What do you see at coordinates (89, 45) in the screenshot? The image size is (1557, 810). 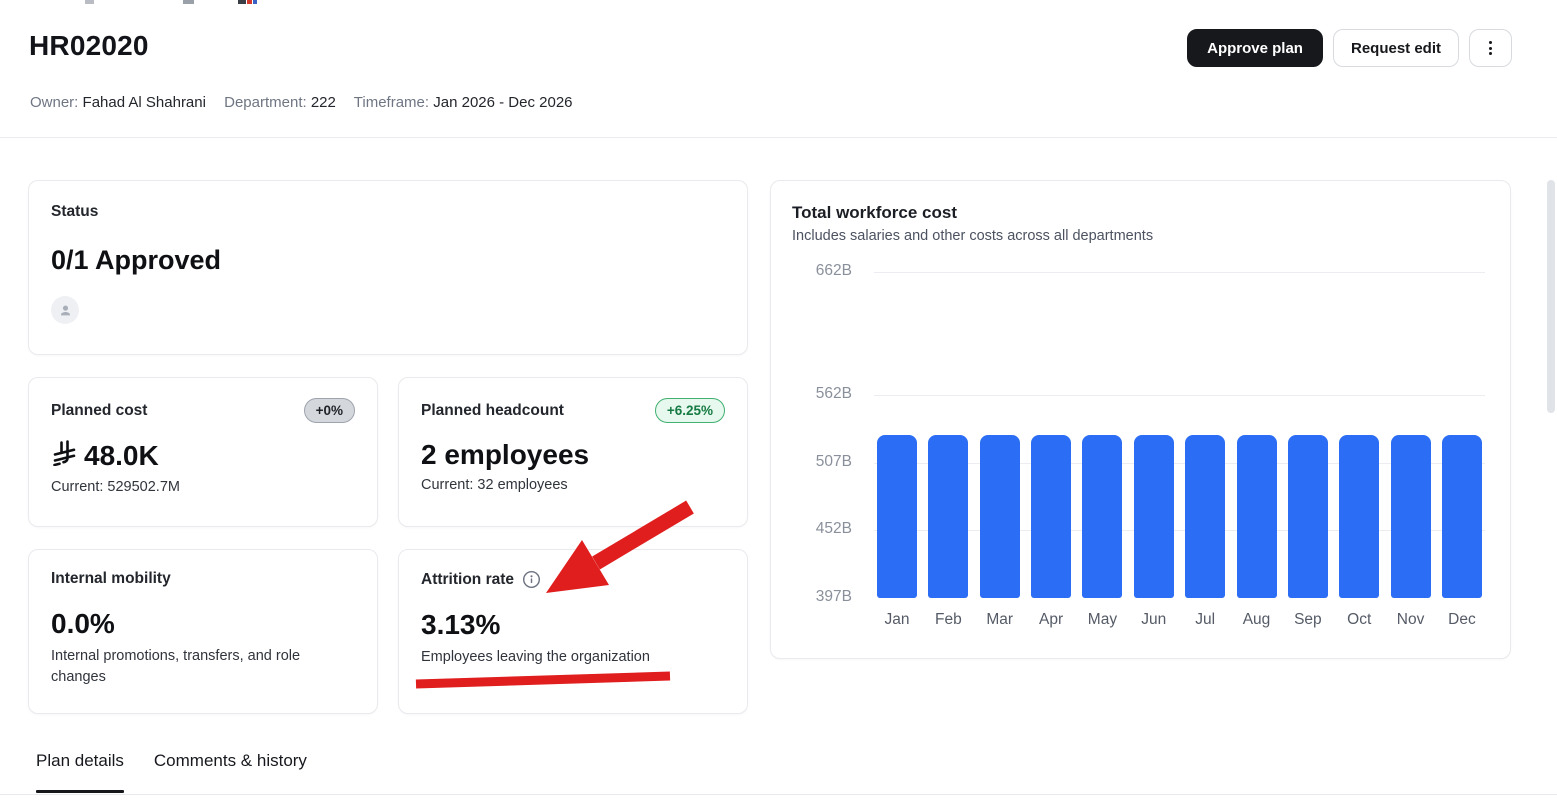 I see `page-title: HR02020` at bounding box center [89, 45].